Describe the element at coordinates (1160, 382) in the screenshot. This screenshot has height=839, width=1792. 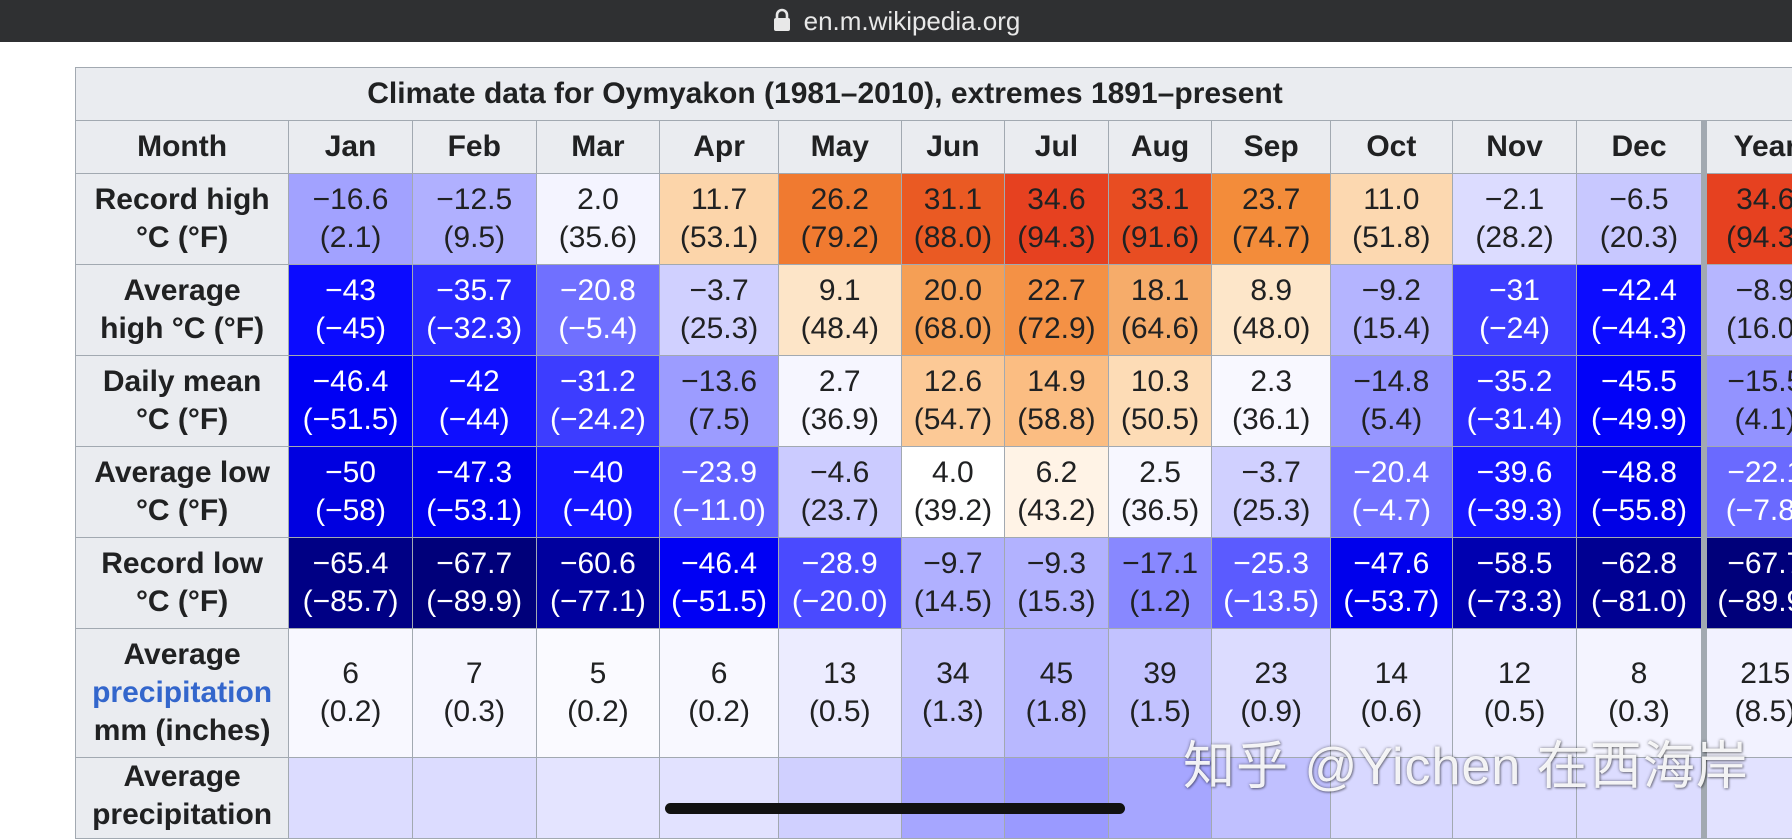
I see `celsius-value: 10.3` at that location.